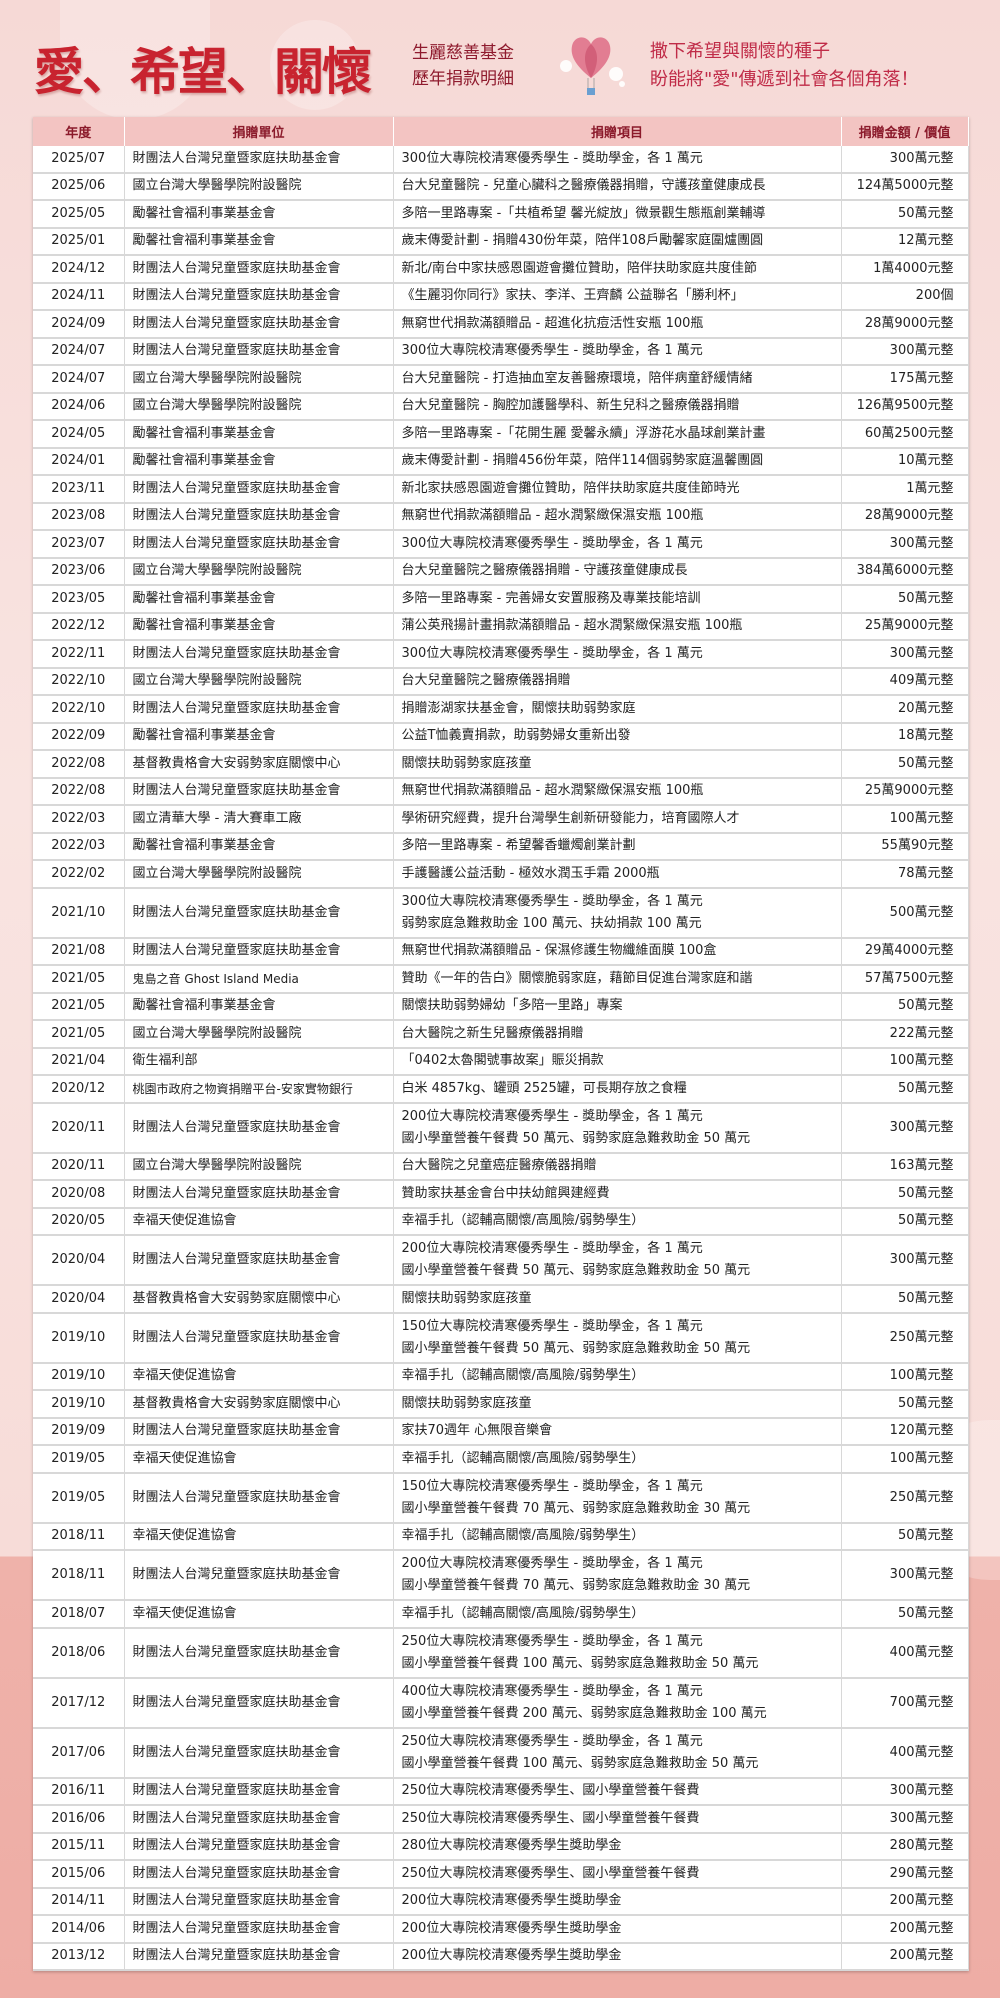 This screenshot has width=1000, height=1998. What do you see at coordinates (259, 764) in the screenshot?
I see `recipient-cell: 基督教貴格會大安弱勢家庭關懷中心` at bounding box center [259, 764].